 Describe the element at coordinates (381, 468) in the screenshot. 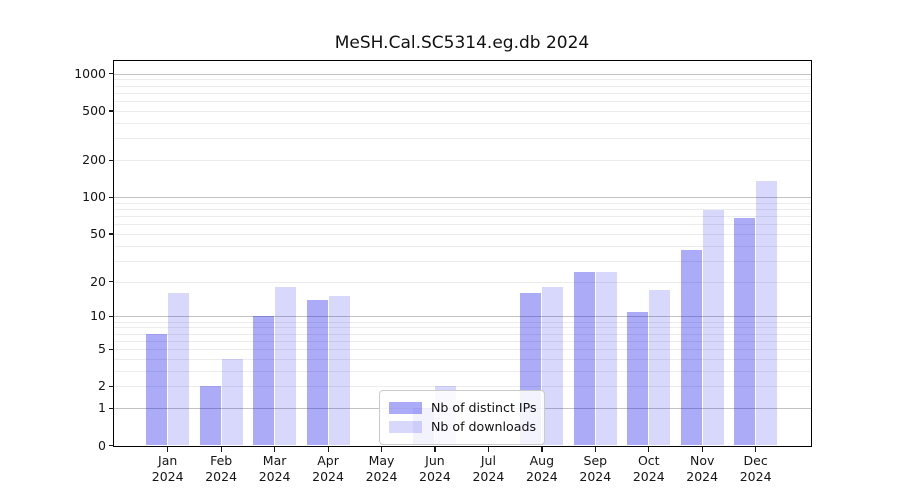

I see `x-tick-label: May 2024` at that location.